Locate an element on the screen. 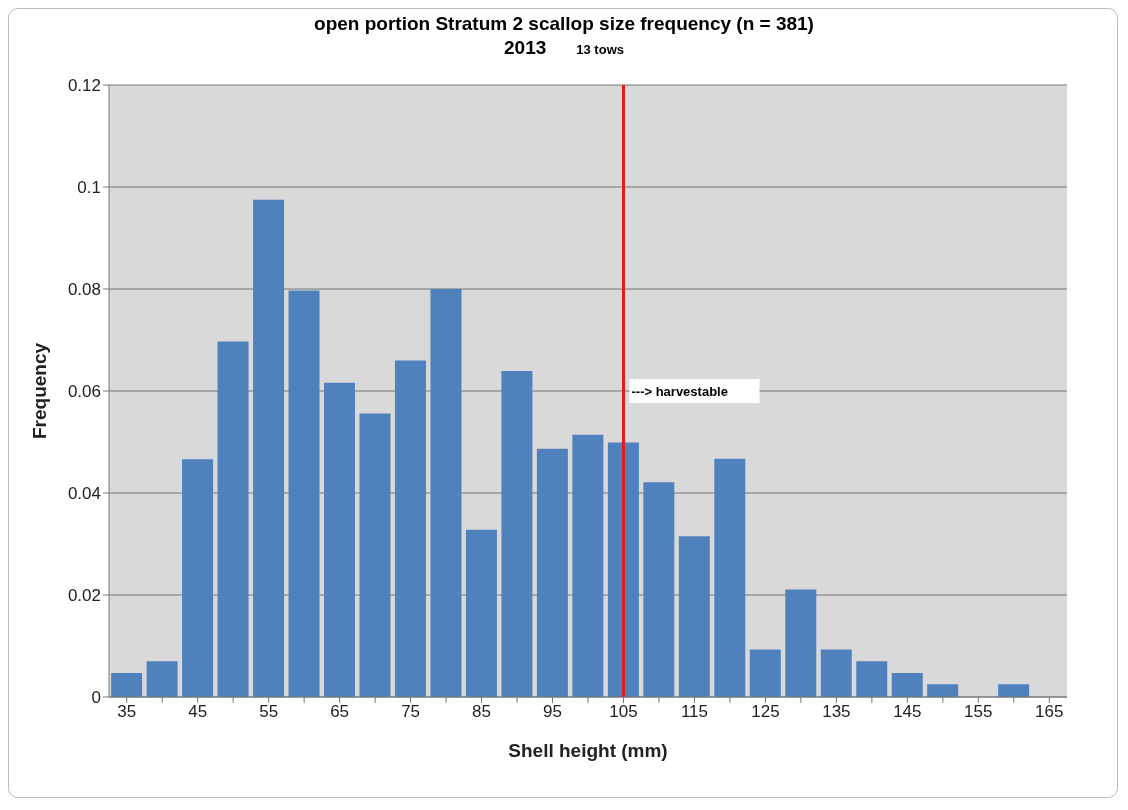 The height and width of the screenshot is (810, 1128). chart-subtitle: 2013 is located at coordinates (525, 47).